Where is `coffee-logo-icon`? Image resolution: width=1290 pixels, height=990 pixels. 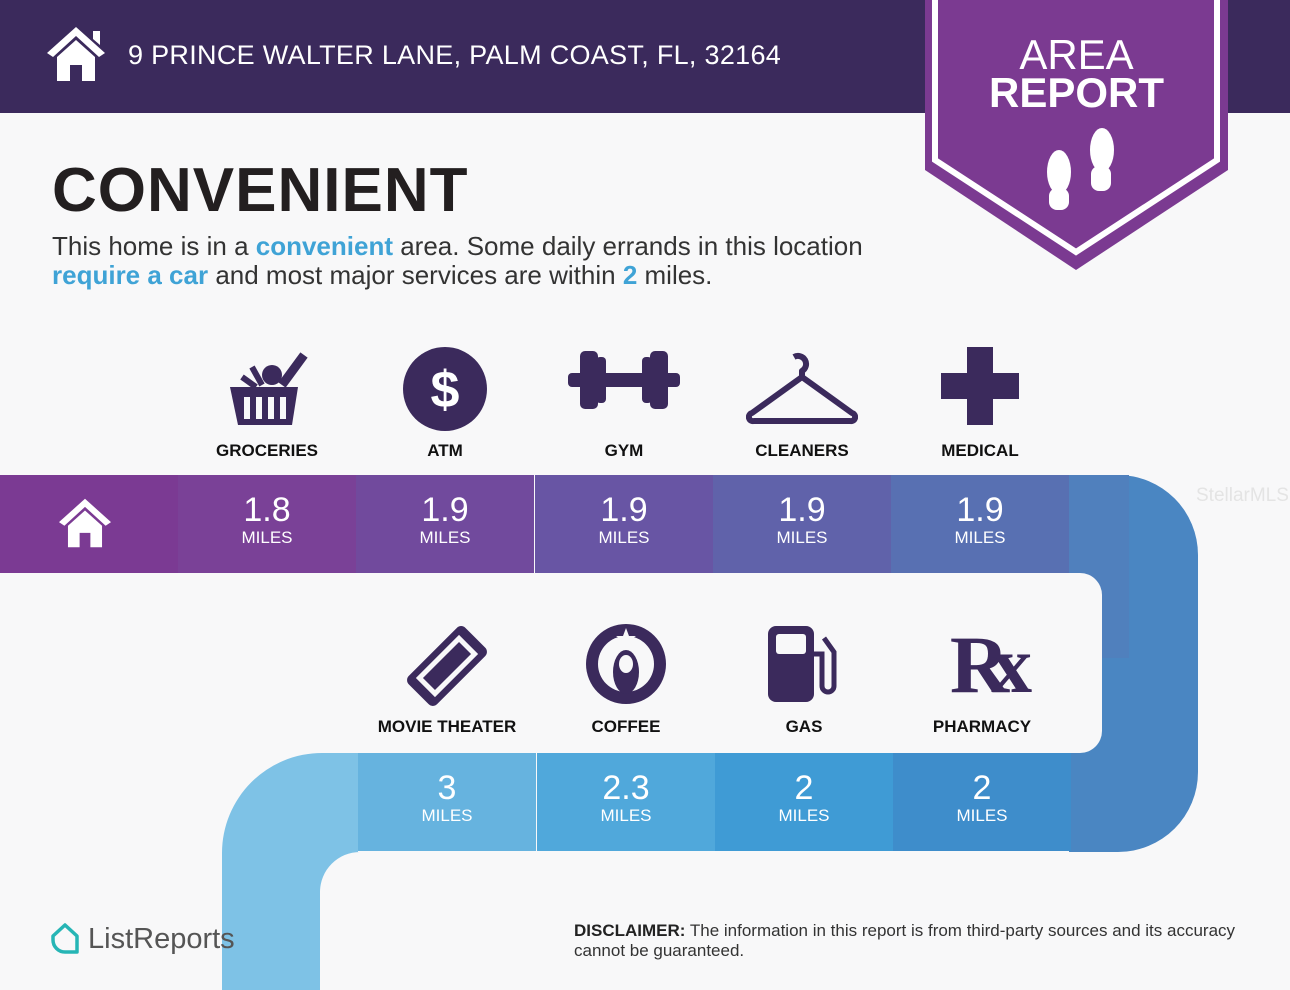 coffee-logo-icon is located at coordinates (626, 664).